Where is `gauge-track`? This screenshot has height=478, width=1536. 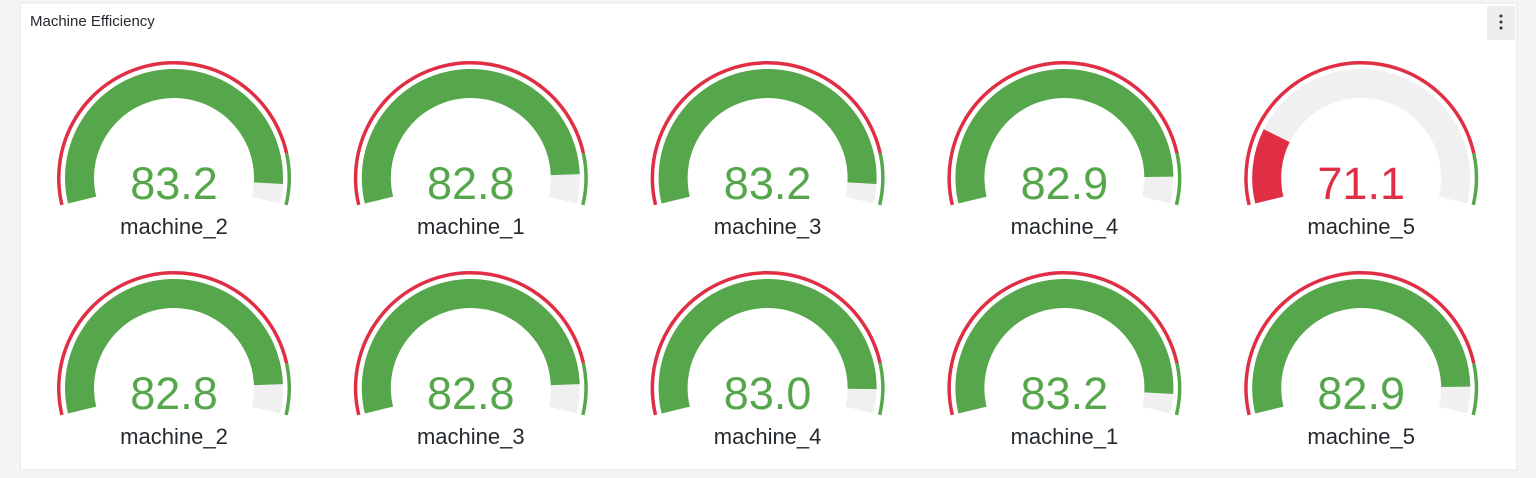 gauge-track is located at coordinates (1361, 136).